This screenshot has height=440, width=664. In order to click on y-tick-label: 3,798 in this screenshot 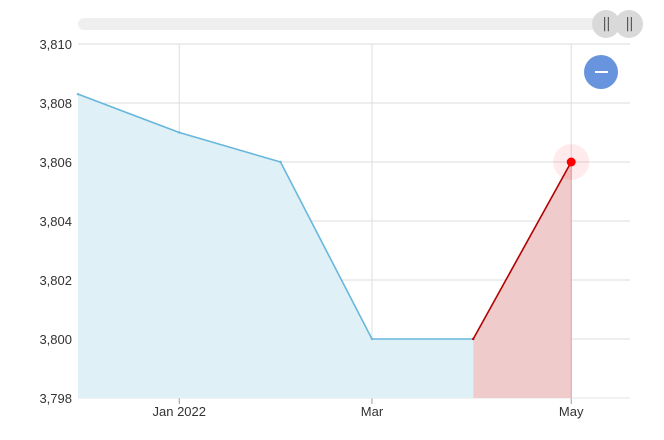, I will do `click(55, 398)`.